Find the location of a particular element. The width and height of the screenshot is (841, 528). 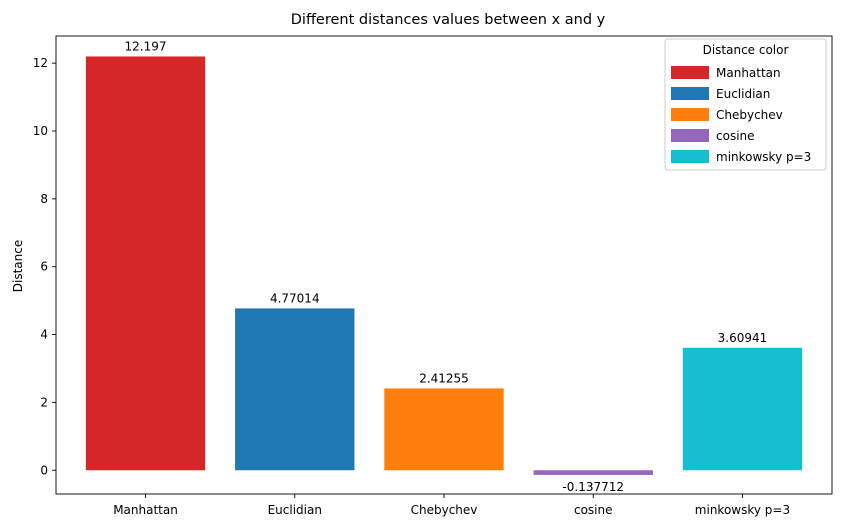

y-tick-label: 12 is located at coordinates (40, 63).